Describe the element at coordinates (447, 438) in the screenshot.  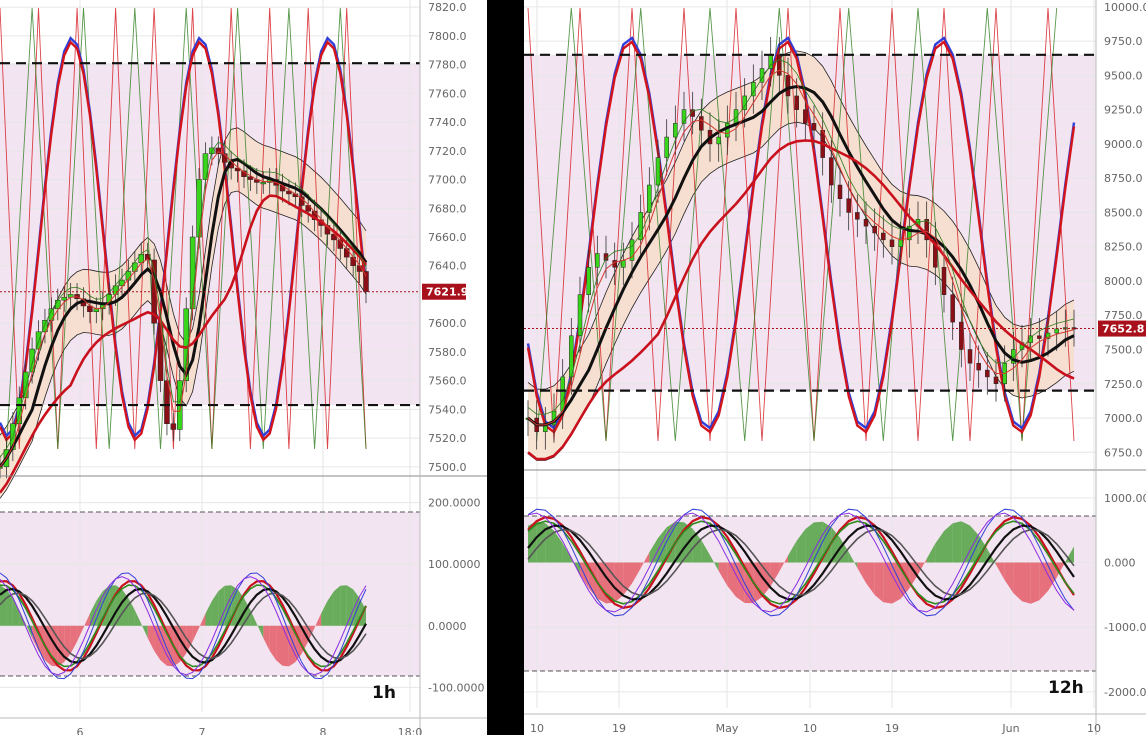
I see `price-tick-label: 7520.0` at that location.